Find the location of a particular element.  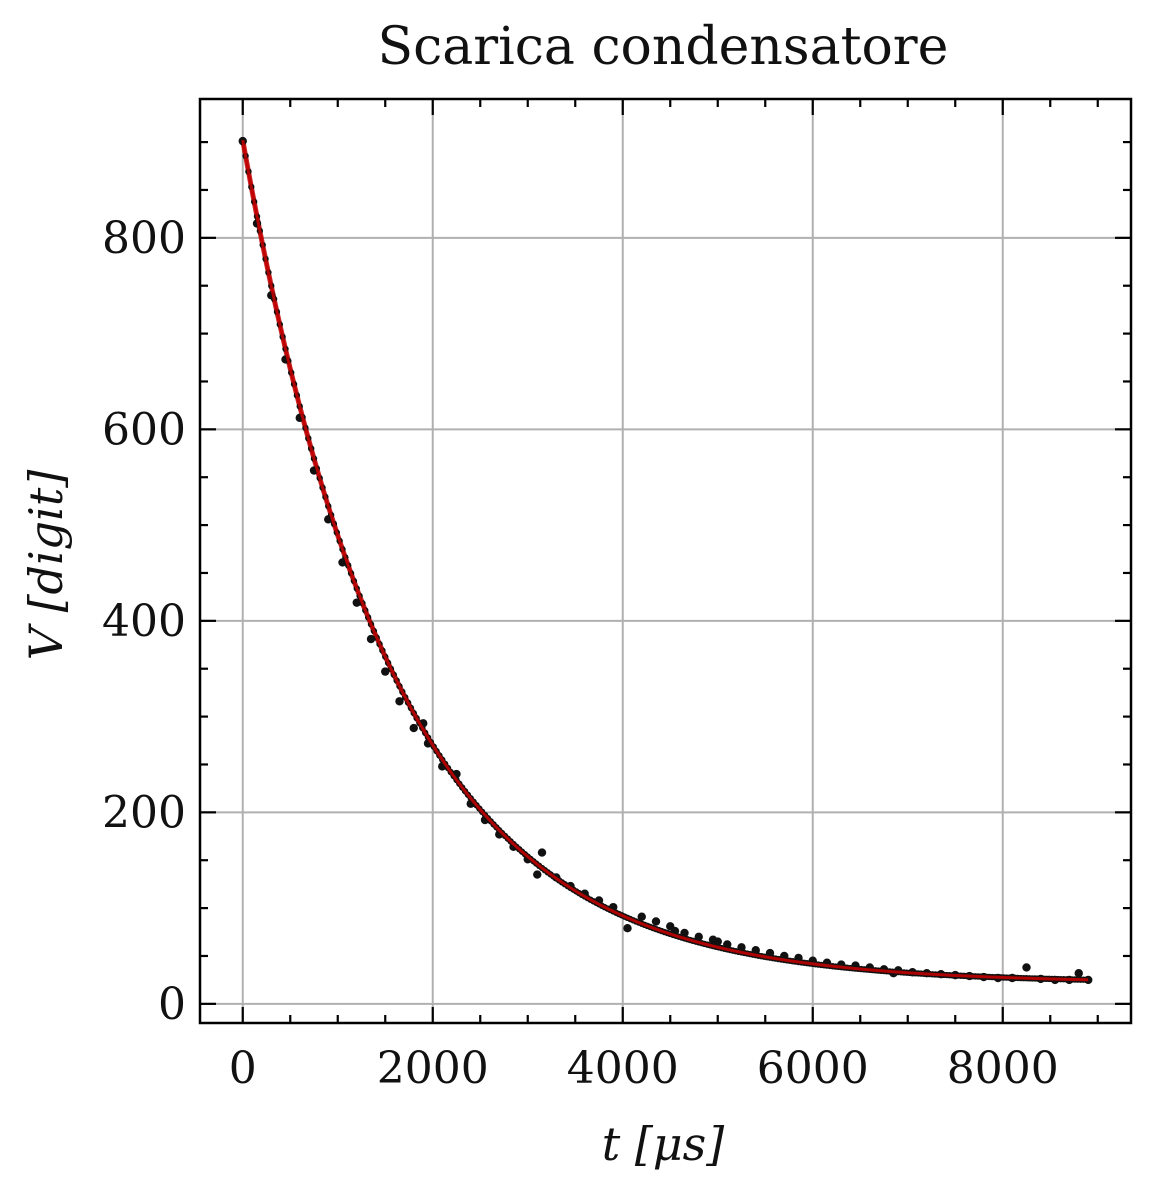

x-tick-label: 2000 is located at coordinates (433, 1068).